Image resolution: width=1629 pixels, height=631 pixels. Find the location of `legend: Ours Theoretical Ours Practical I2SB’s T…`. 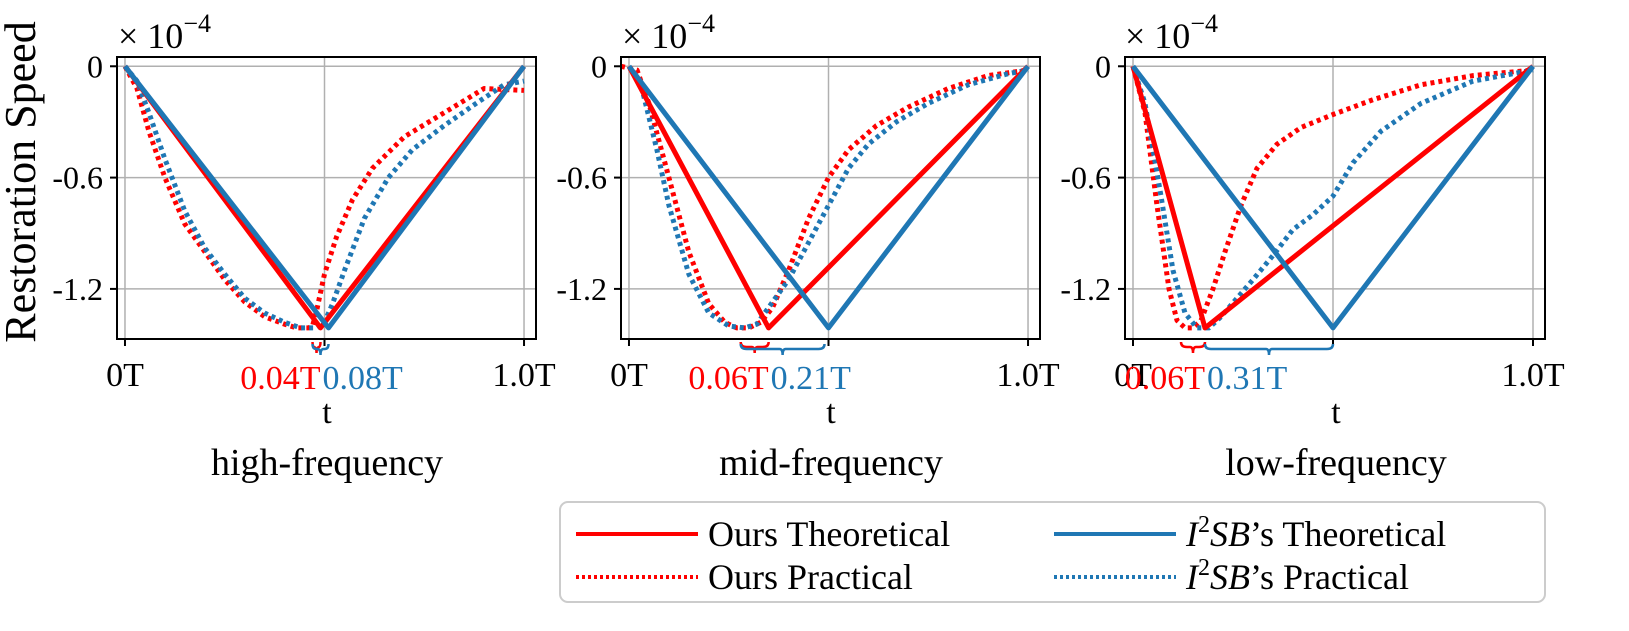

legend: Ours Theoretical Ours Practical I2SB’s T… is located at coordinates (1052, 552).